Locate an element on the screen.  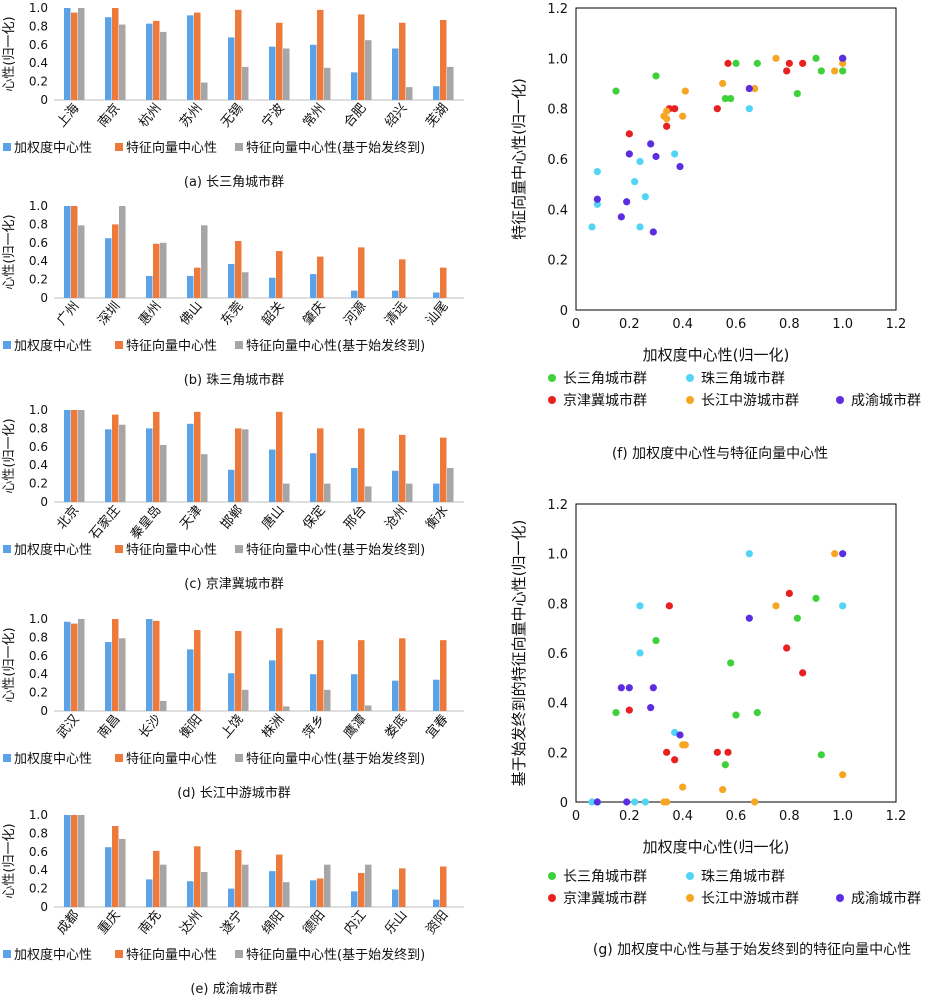
plot-frame is located at coordinates (736, 653).